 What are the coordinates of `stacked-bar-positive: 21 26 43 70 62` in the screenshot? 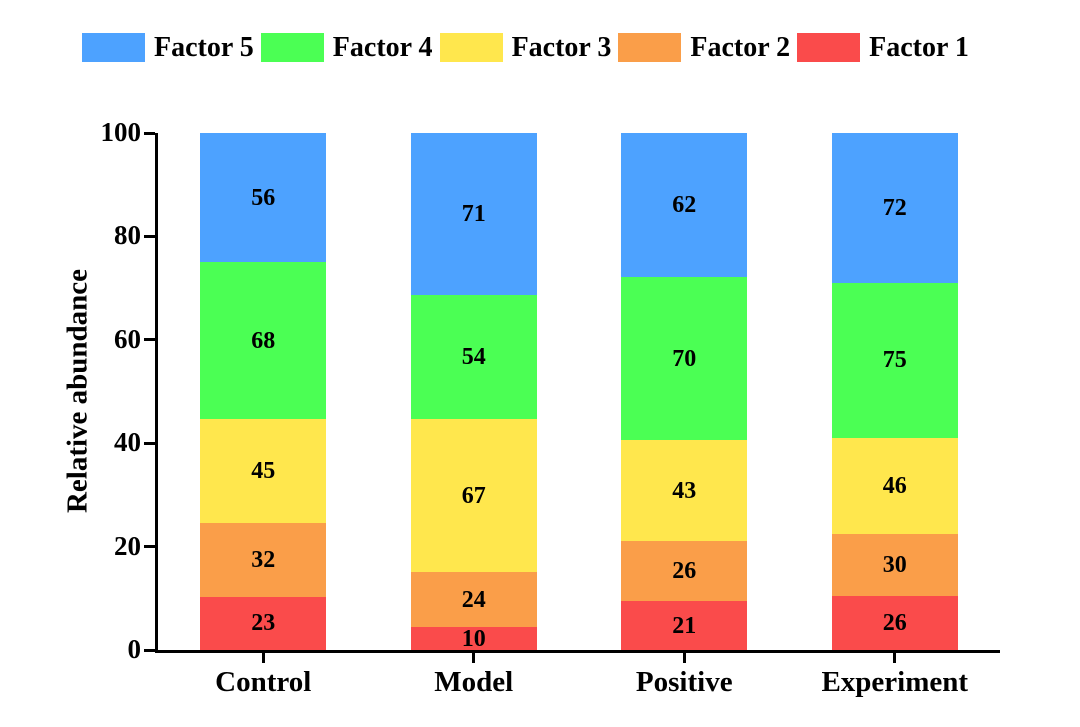 It's located at (684, 391).